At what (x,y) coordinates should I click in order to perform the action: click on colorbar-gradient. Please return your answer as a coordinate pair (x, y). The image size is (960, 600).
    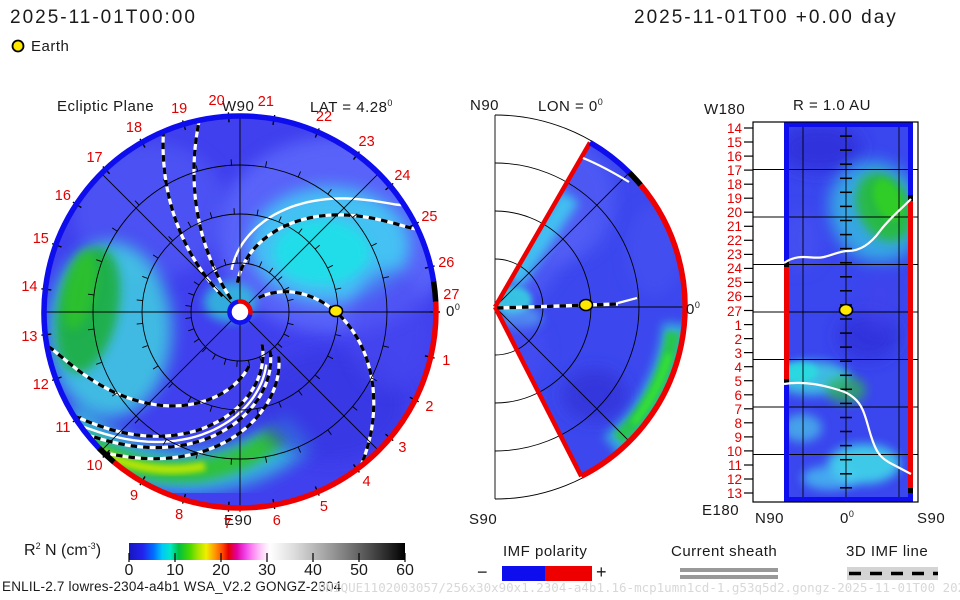
    Looking at the image, I should click on (267, 551).